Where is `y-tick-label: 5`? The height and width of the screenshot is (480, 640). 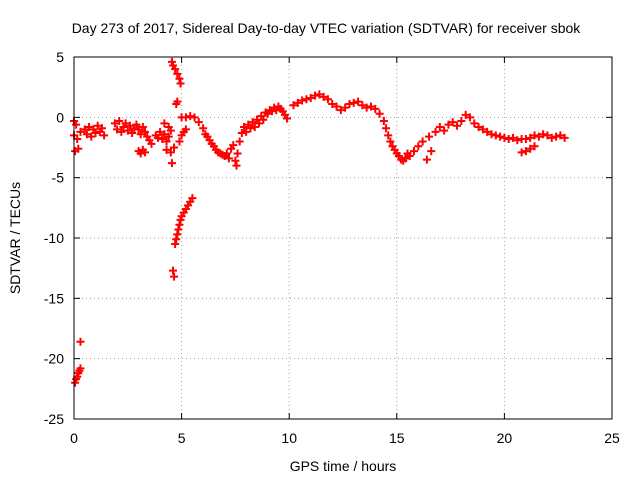 y-tick-label: 5 is located at coordinates (60, 57).